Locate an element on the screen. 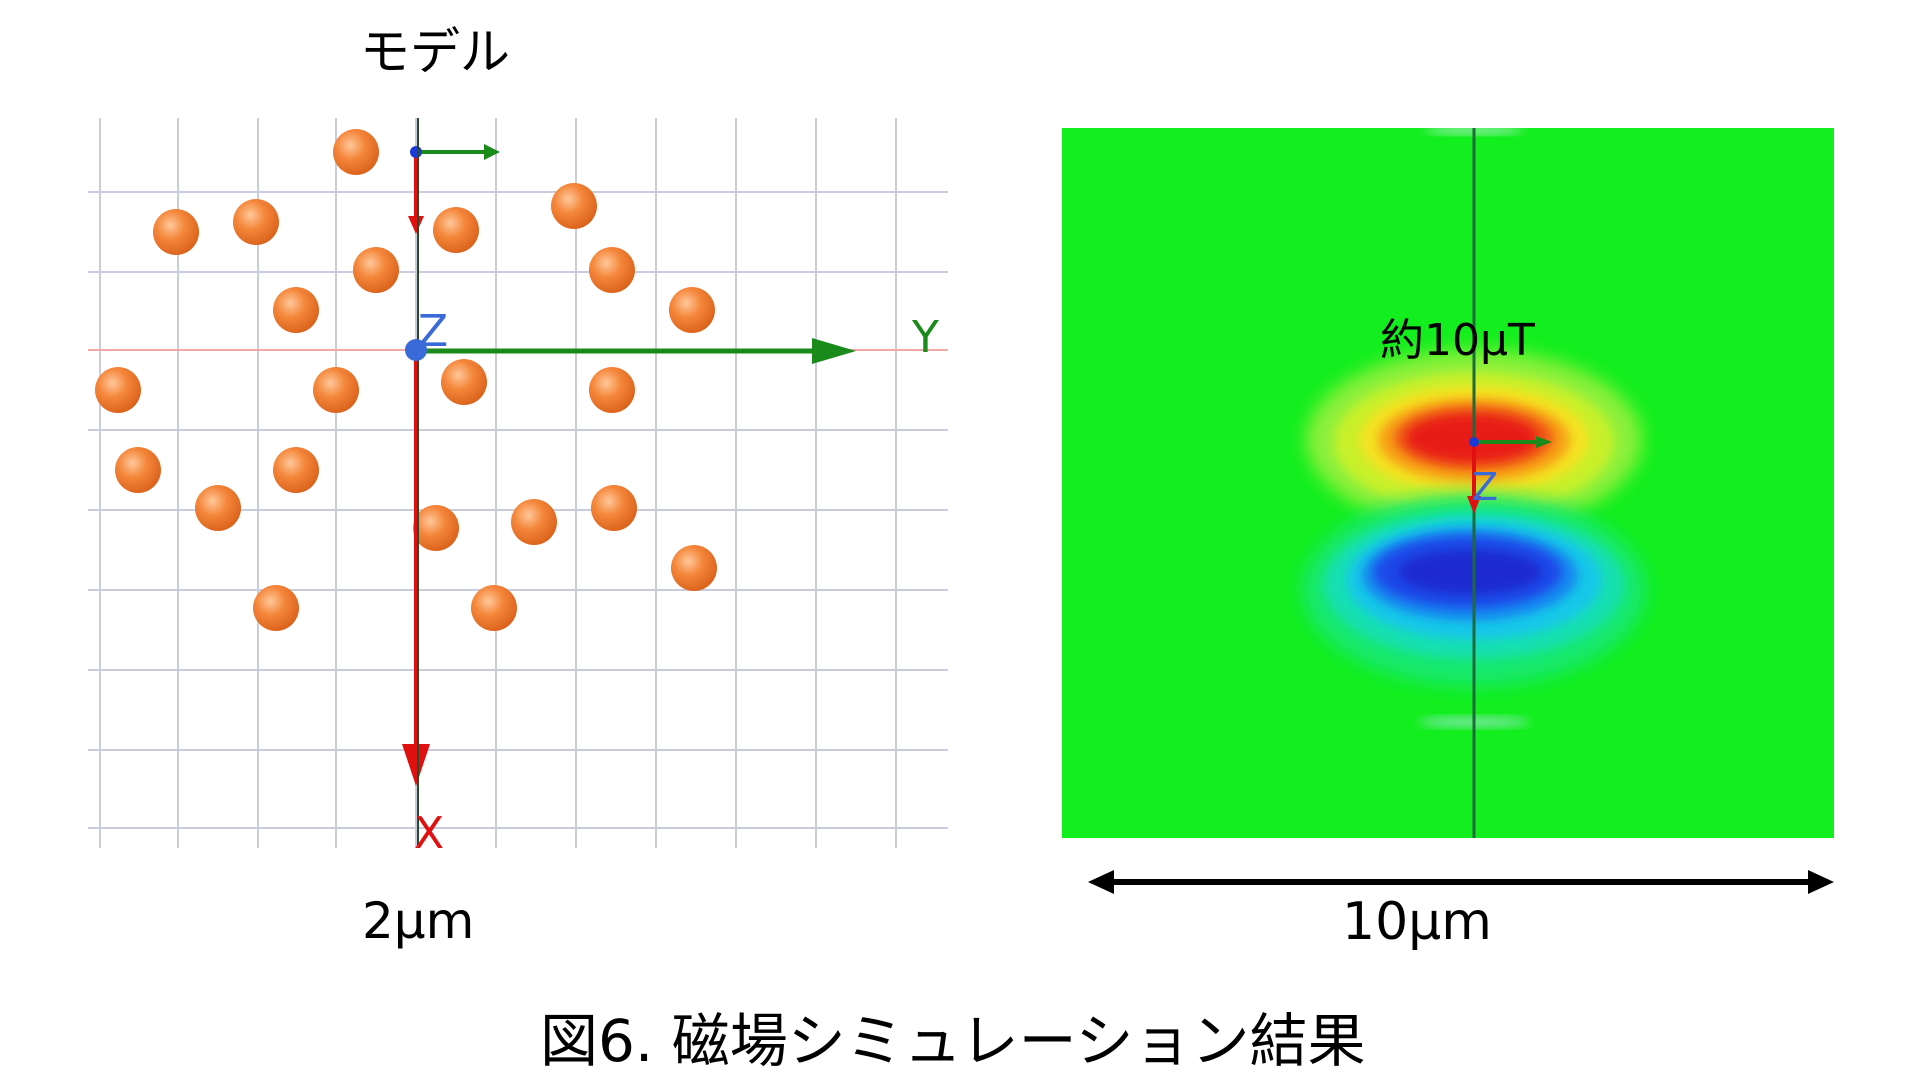 Image resolution: width=1920 pixels, height=1080 pixels. field-z-label: Z is located at coordinates (1485, 487).